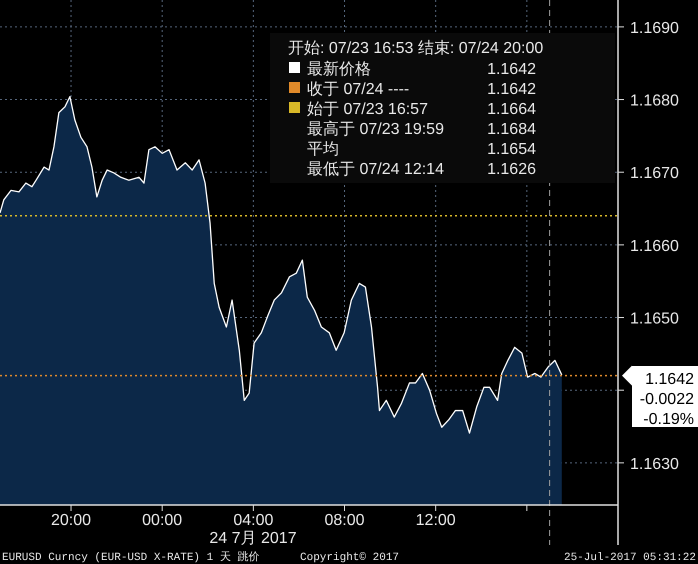 This screenshot has width=698, height=564. Describe the element at coordinates (323, 149) in the screenshot. I see `annotation: 平均` at that location.